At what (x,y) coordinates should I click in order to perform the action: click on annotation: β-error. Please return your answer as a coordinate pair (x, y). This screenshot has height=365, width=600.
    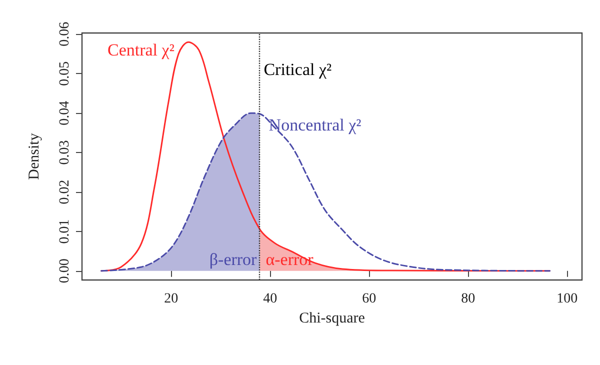
    Looking at the image, I should click on (233, 259).